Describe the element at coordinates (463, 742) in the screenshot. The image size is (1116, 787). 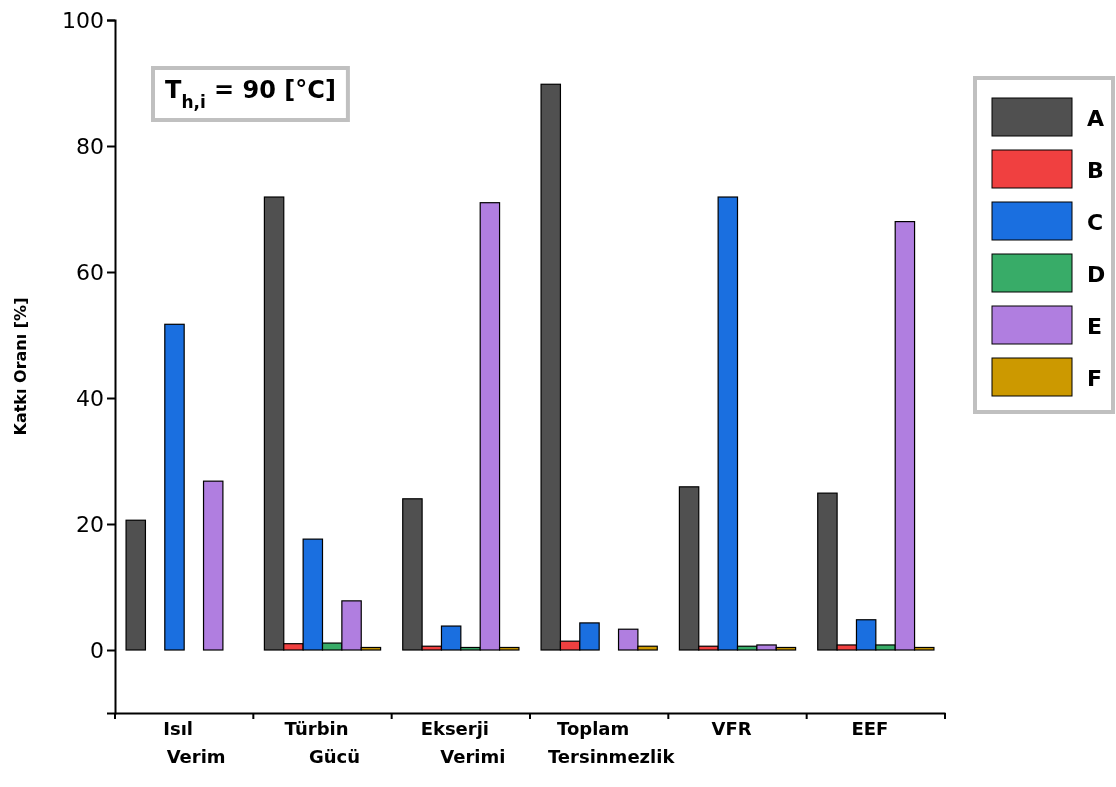
I see `x-tick-label: Ekserji Verimi` at that location.